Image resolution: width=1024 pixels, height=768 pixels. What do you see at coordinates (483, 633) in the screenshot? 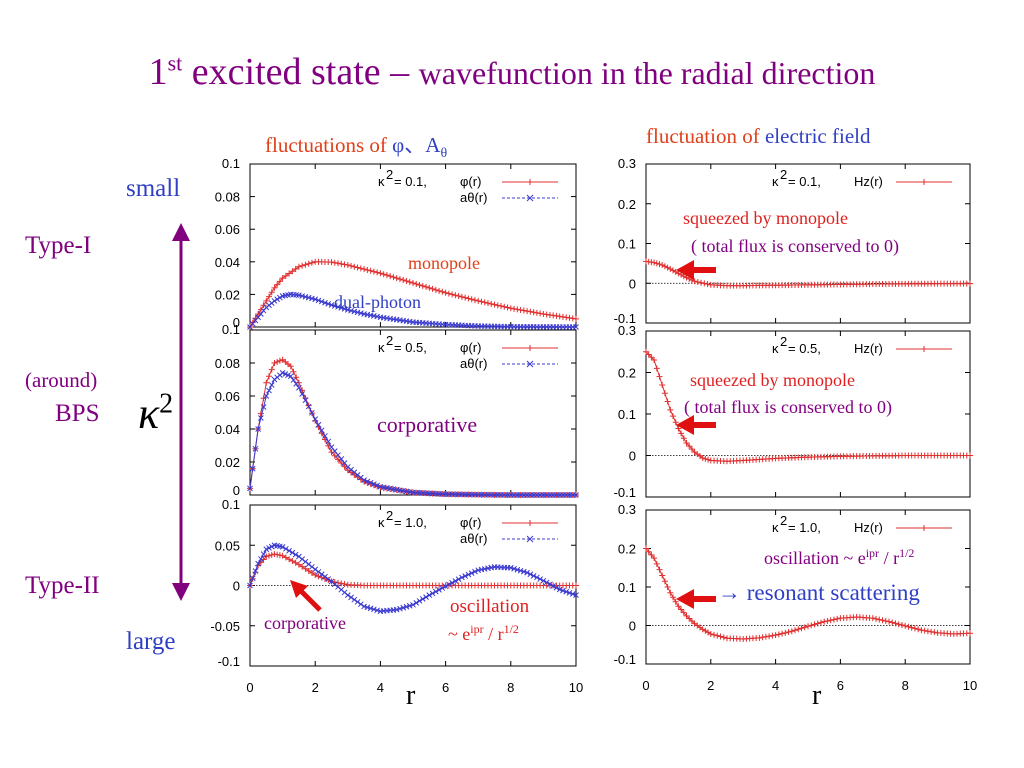
I see `annotation-oscillation-formula-left: ~ eipr / r1/2` at bounding box center [483, 633].